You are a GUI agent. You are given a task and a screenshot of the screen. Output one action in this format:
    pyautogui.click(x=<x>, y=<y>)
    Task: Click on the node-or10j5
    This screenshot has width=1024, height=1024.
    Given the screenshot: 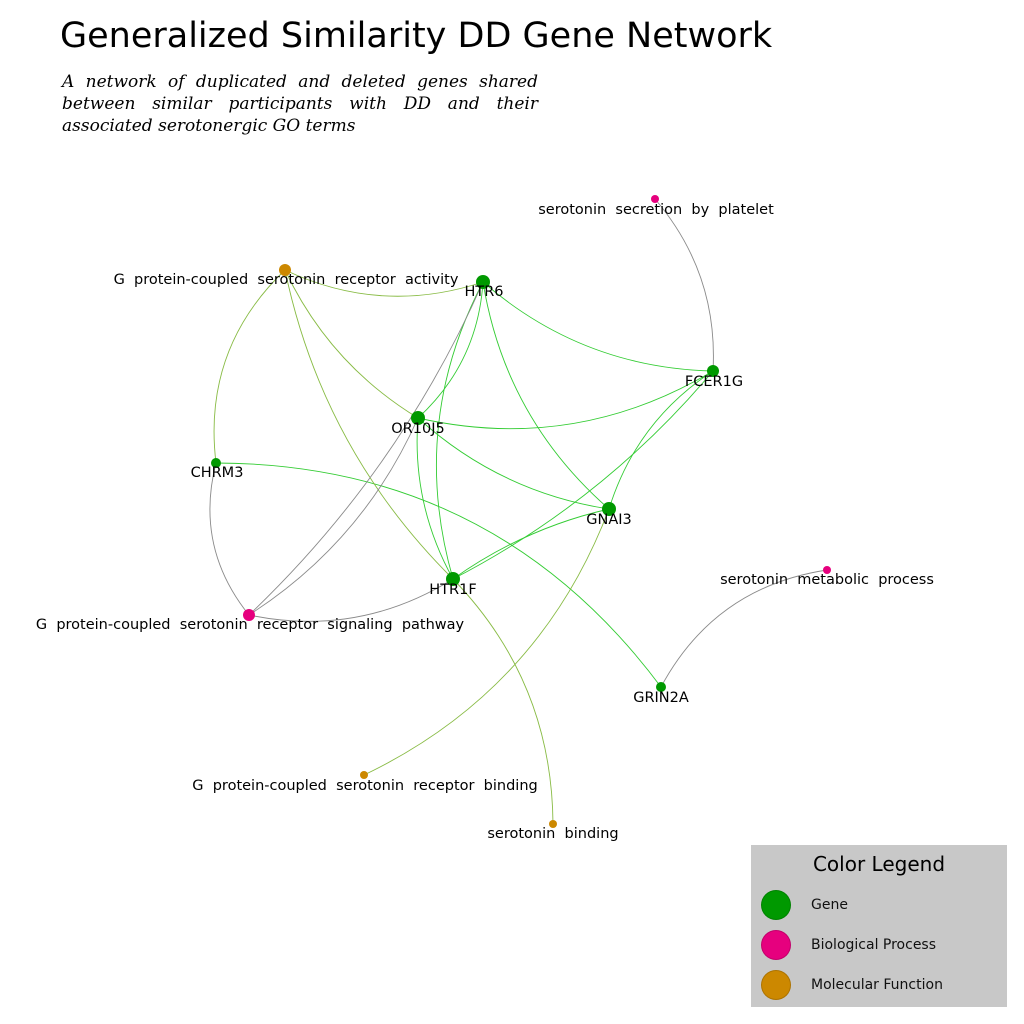 What is the action you would take?
    pyautogui.click(x=418, y=418)
    